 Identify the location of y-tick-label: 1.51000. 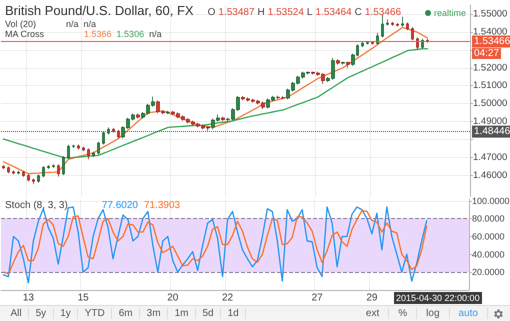
(490, 86).